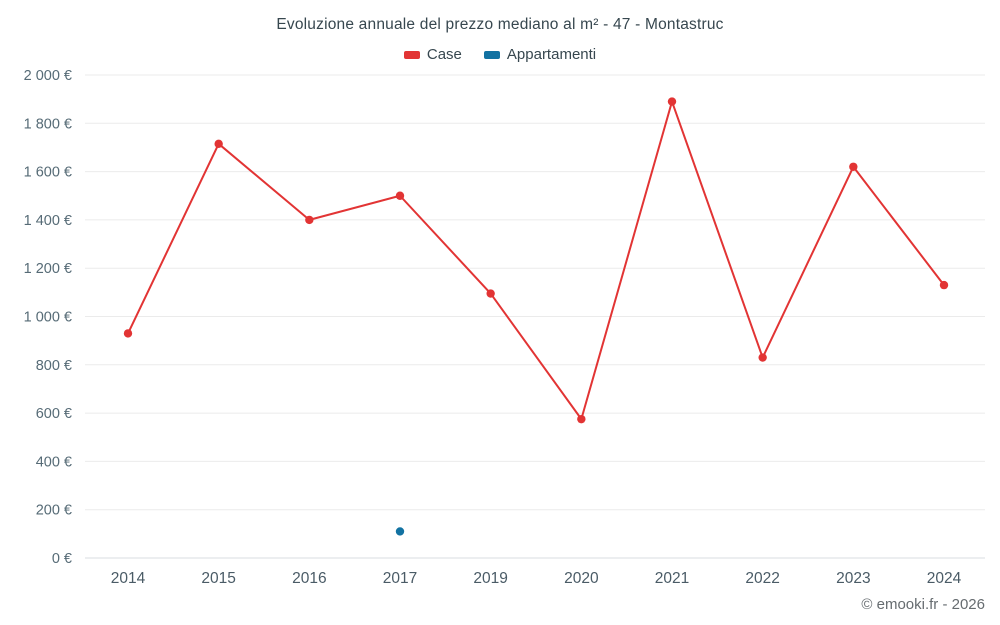  What do you see at coordinates (218, 578) in the screenshot?
I see `x-tick-label: 2015` at bounding box center [218, 578].